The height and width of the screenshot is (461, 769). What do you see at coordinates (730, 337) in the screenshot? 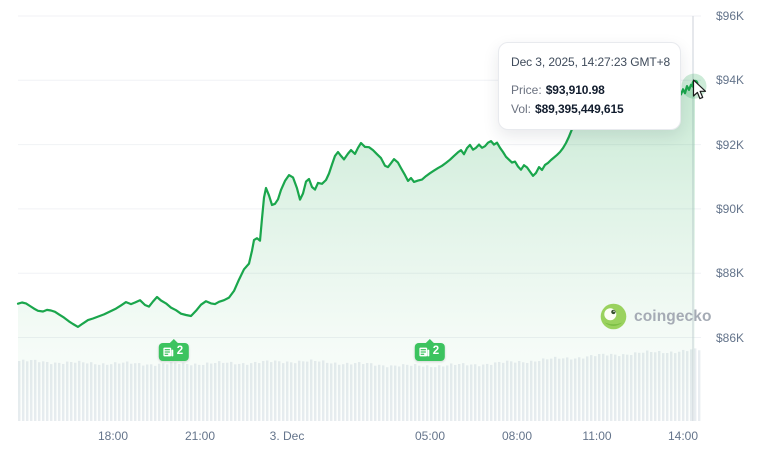
I see `y-axis-label: $86K` at bounding box center [730, 337].